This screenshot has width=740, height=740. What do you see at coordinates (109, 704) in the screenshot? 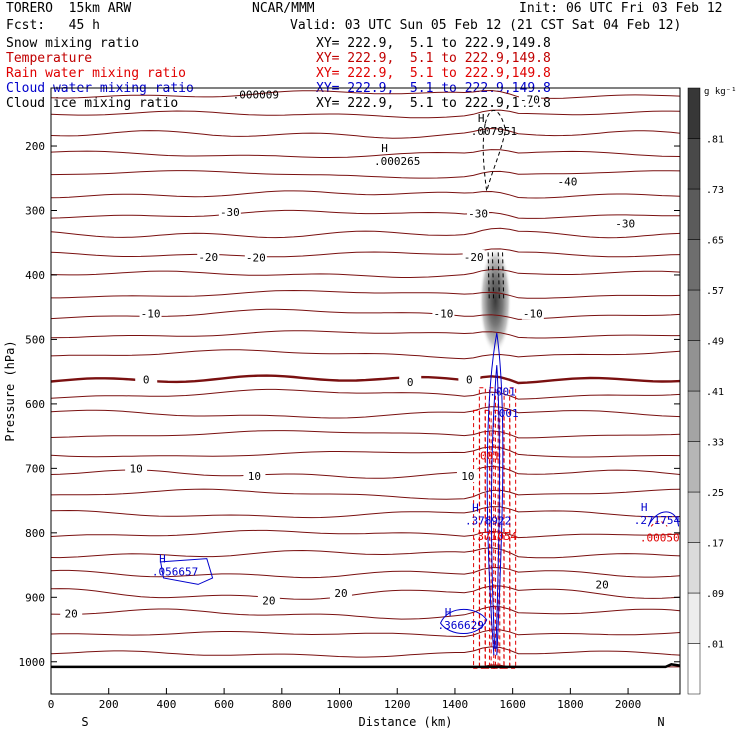
I see `x-tick-label: 200` at bounding box center [109, 704].